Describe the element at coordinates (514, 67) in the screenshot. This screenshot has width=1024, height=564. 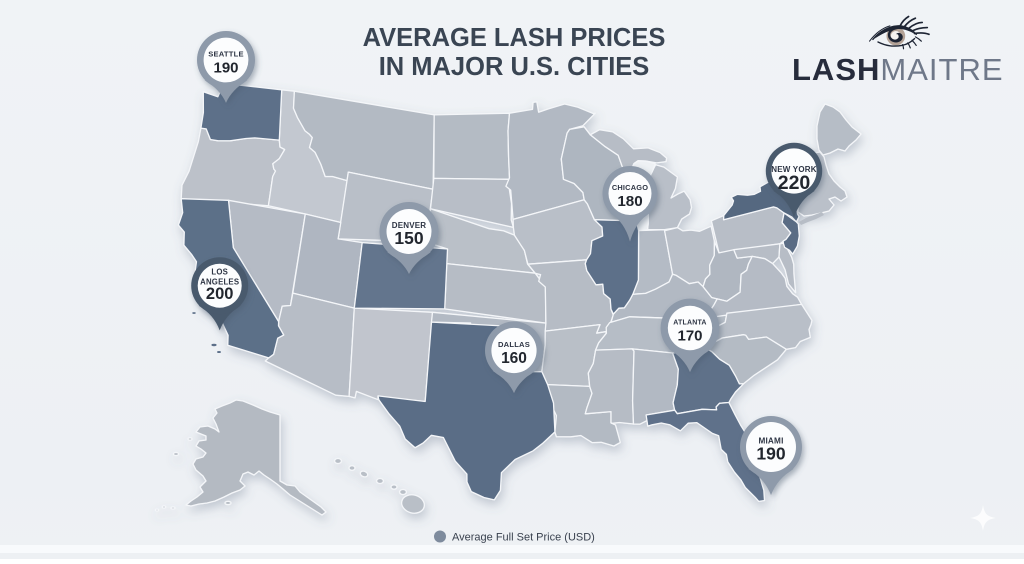
I see `svg-text: IN MAJOR U.S. CITIES` at that location.